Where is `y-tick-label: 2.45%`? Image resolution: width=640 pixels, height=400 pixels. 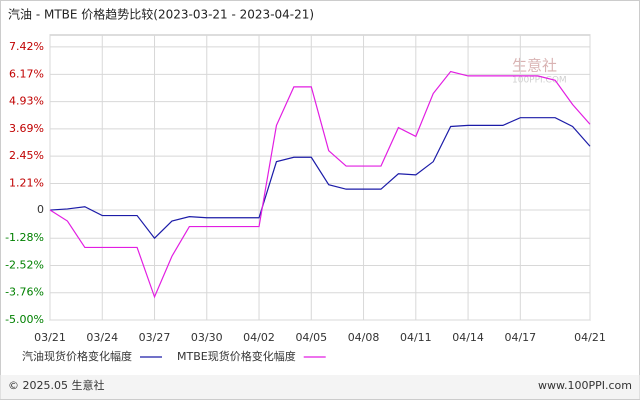
y-tick-label: 2.45% is located at coordinates (26, 155).